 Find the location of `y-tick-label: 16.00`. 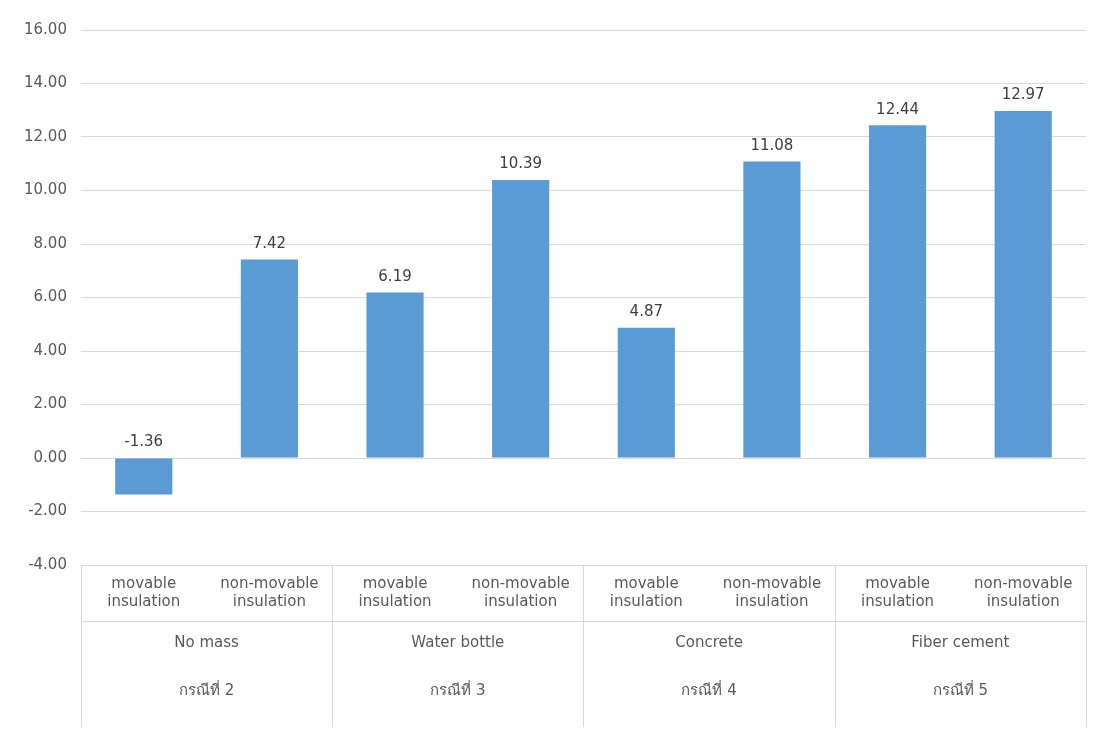

y-tick-label: 16.00 is located at coordinates (45, 28).